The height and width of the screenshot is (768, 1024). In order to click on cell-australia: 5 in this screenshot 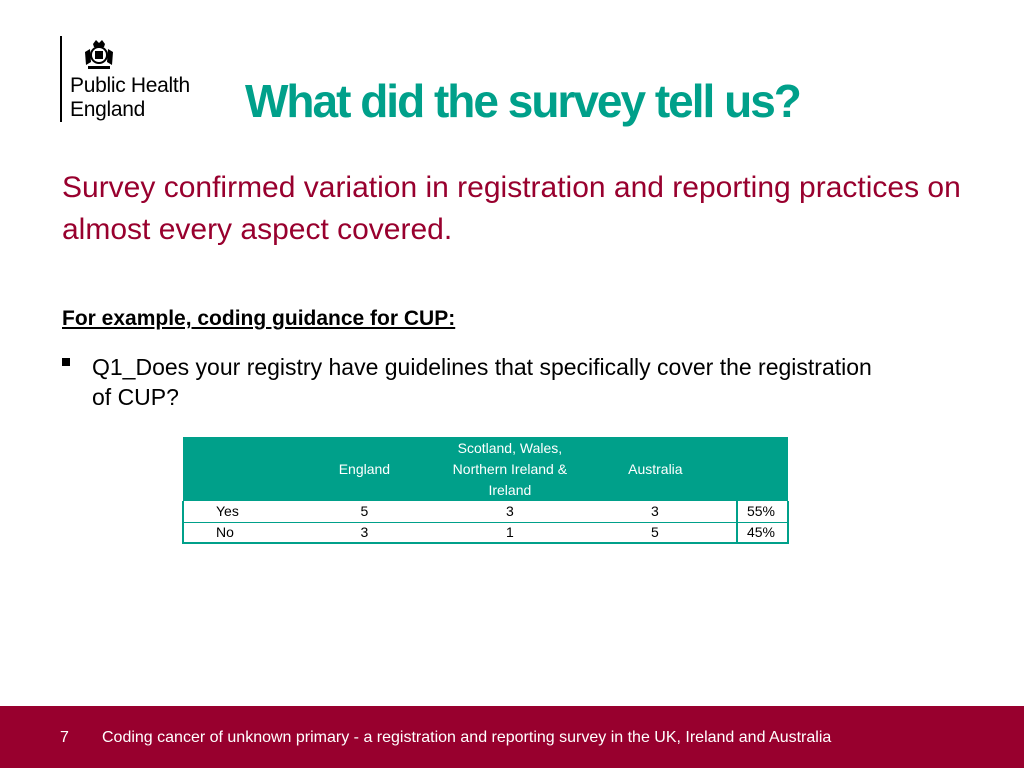, I will do `click(655, 533)`.